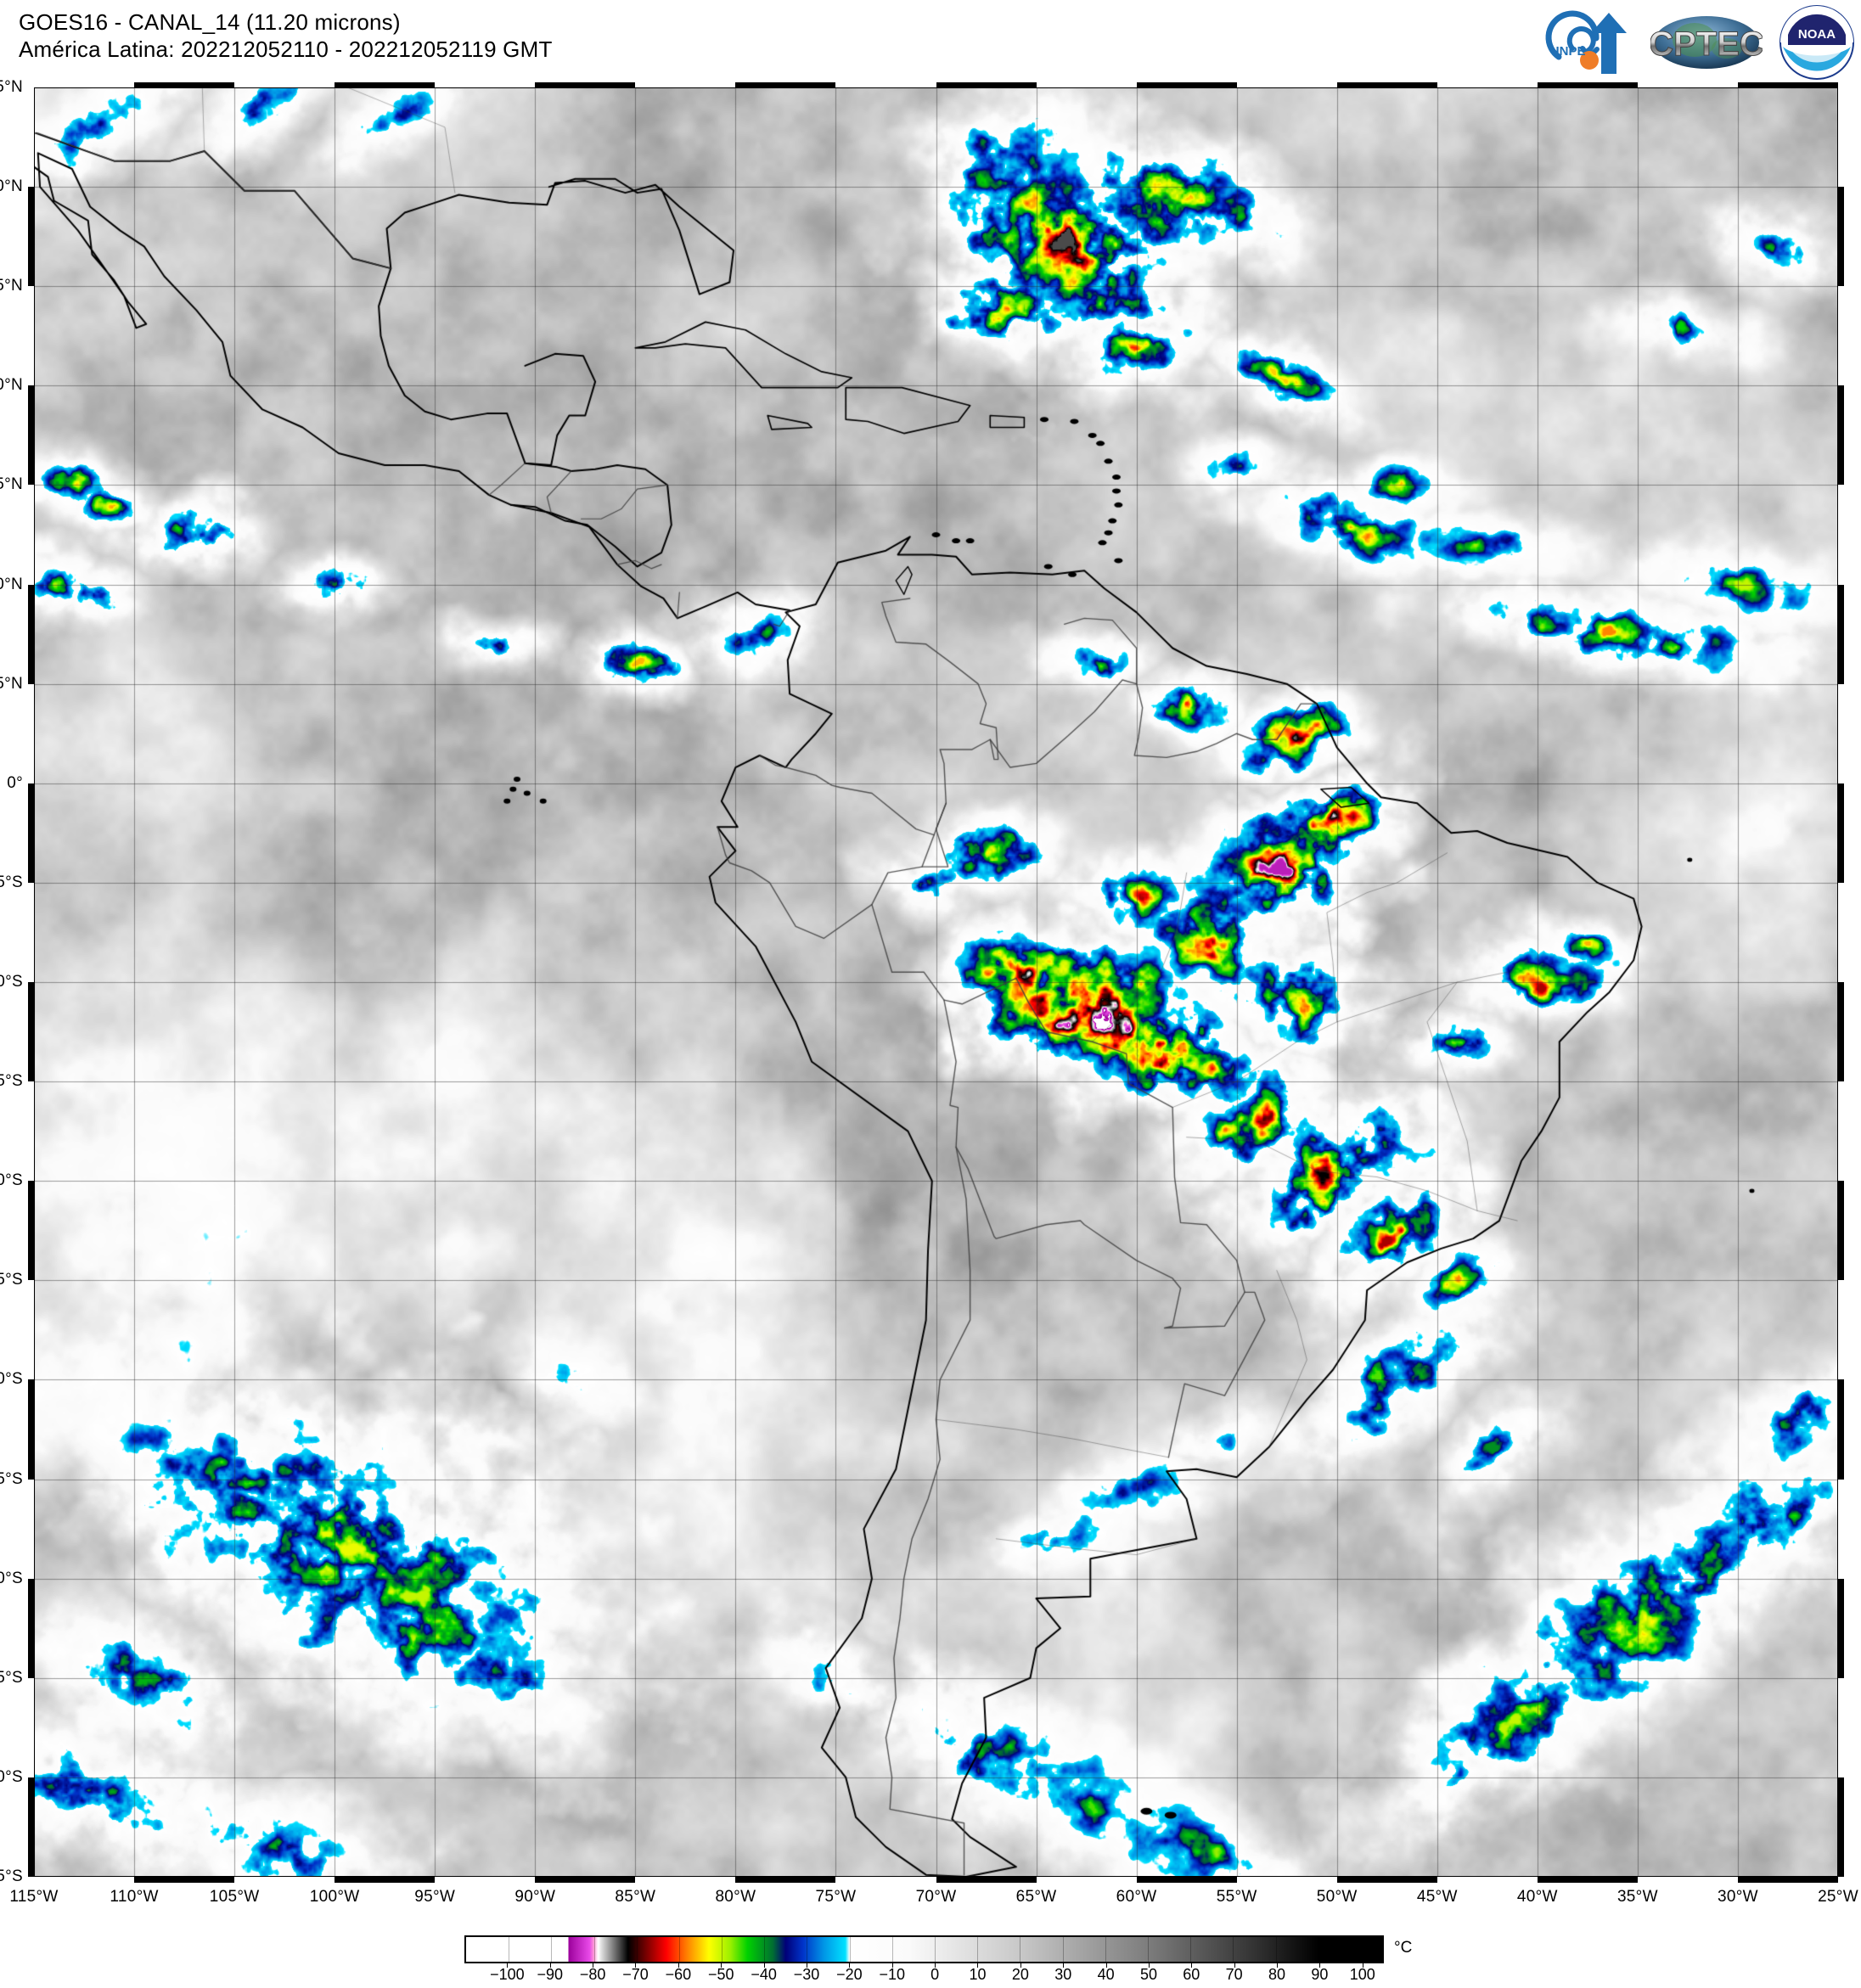 The height and width of the screenshot is (1988, 1861). What do you see at coordinates (210, 22) in the screenshot?
I see `product-title: GOES16 - CANAL_14 (11.20 microns)` at bounding box center [210, 22].